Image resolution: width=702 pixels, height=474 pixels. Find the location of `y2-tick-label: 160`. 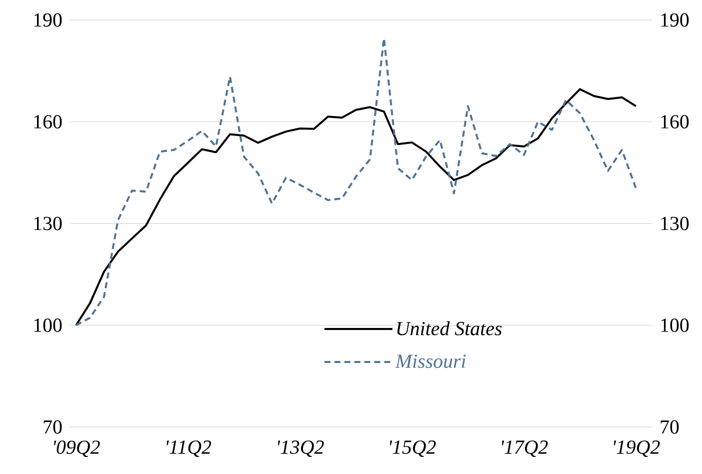

y2-tick-label: 160 is located at coordinates (675, 121).